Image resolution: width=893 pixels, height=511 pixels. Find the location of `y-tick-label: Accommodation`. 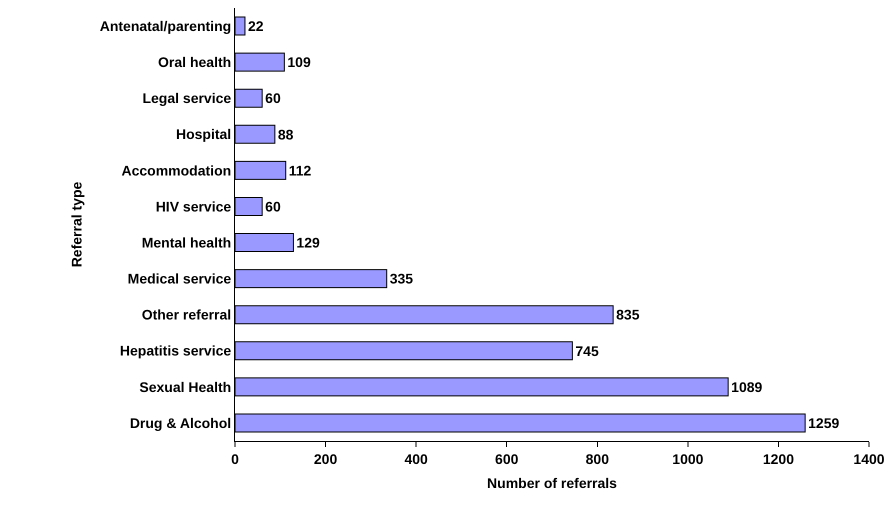

y-tick-label: Accommodation is located at coordinates (177, 170).